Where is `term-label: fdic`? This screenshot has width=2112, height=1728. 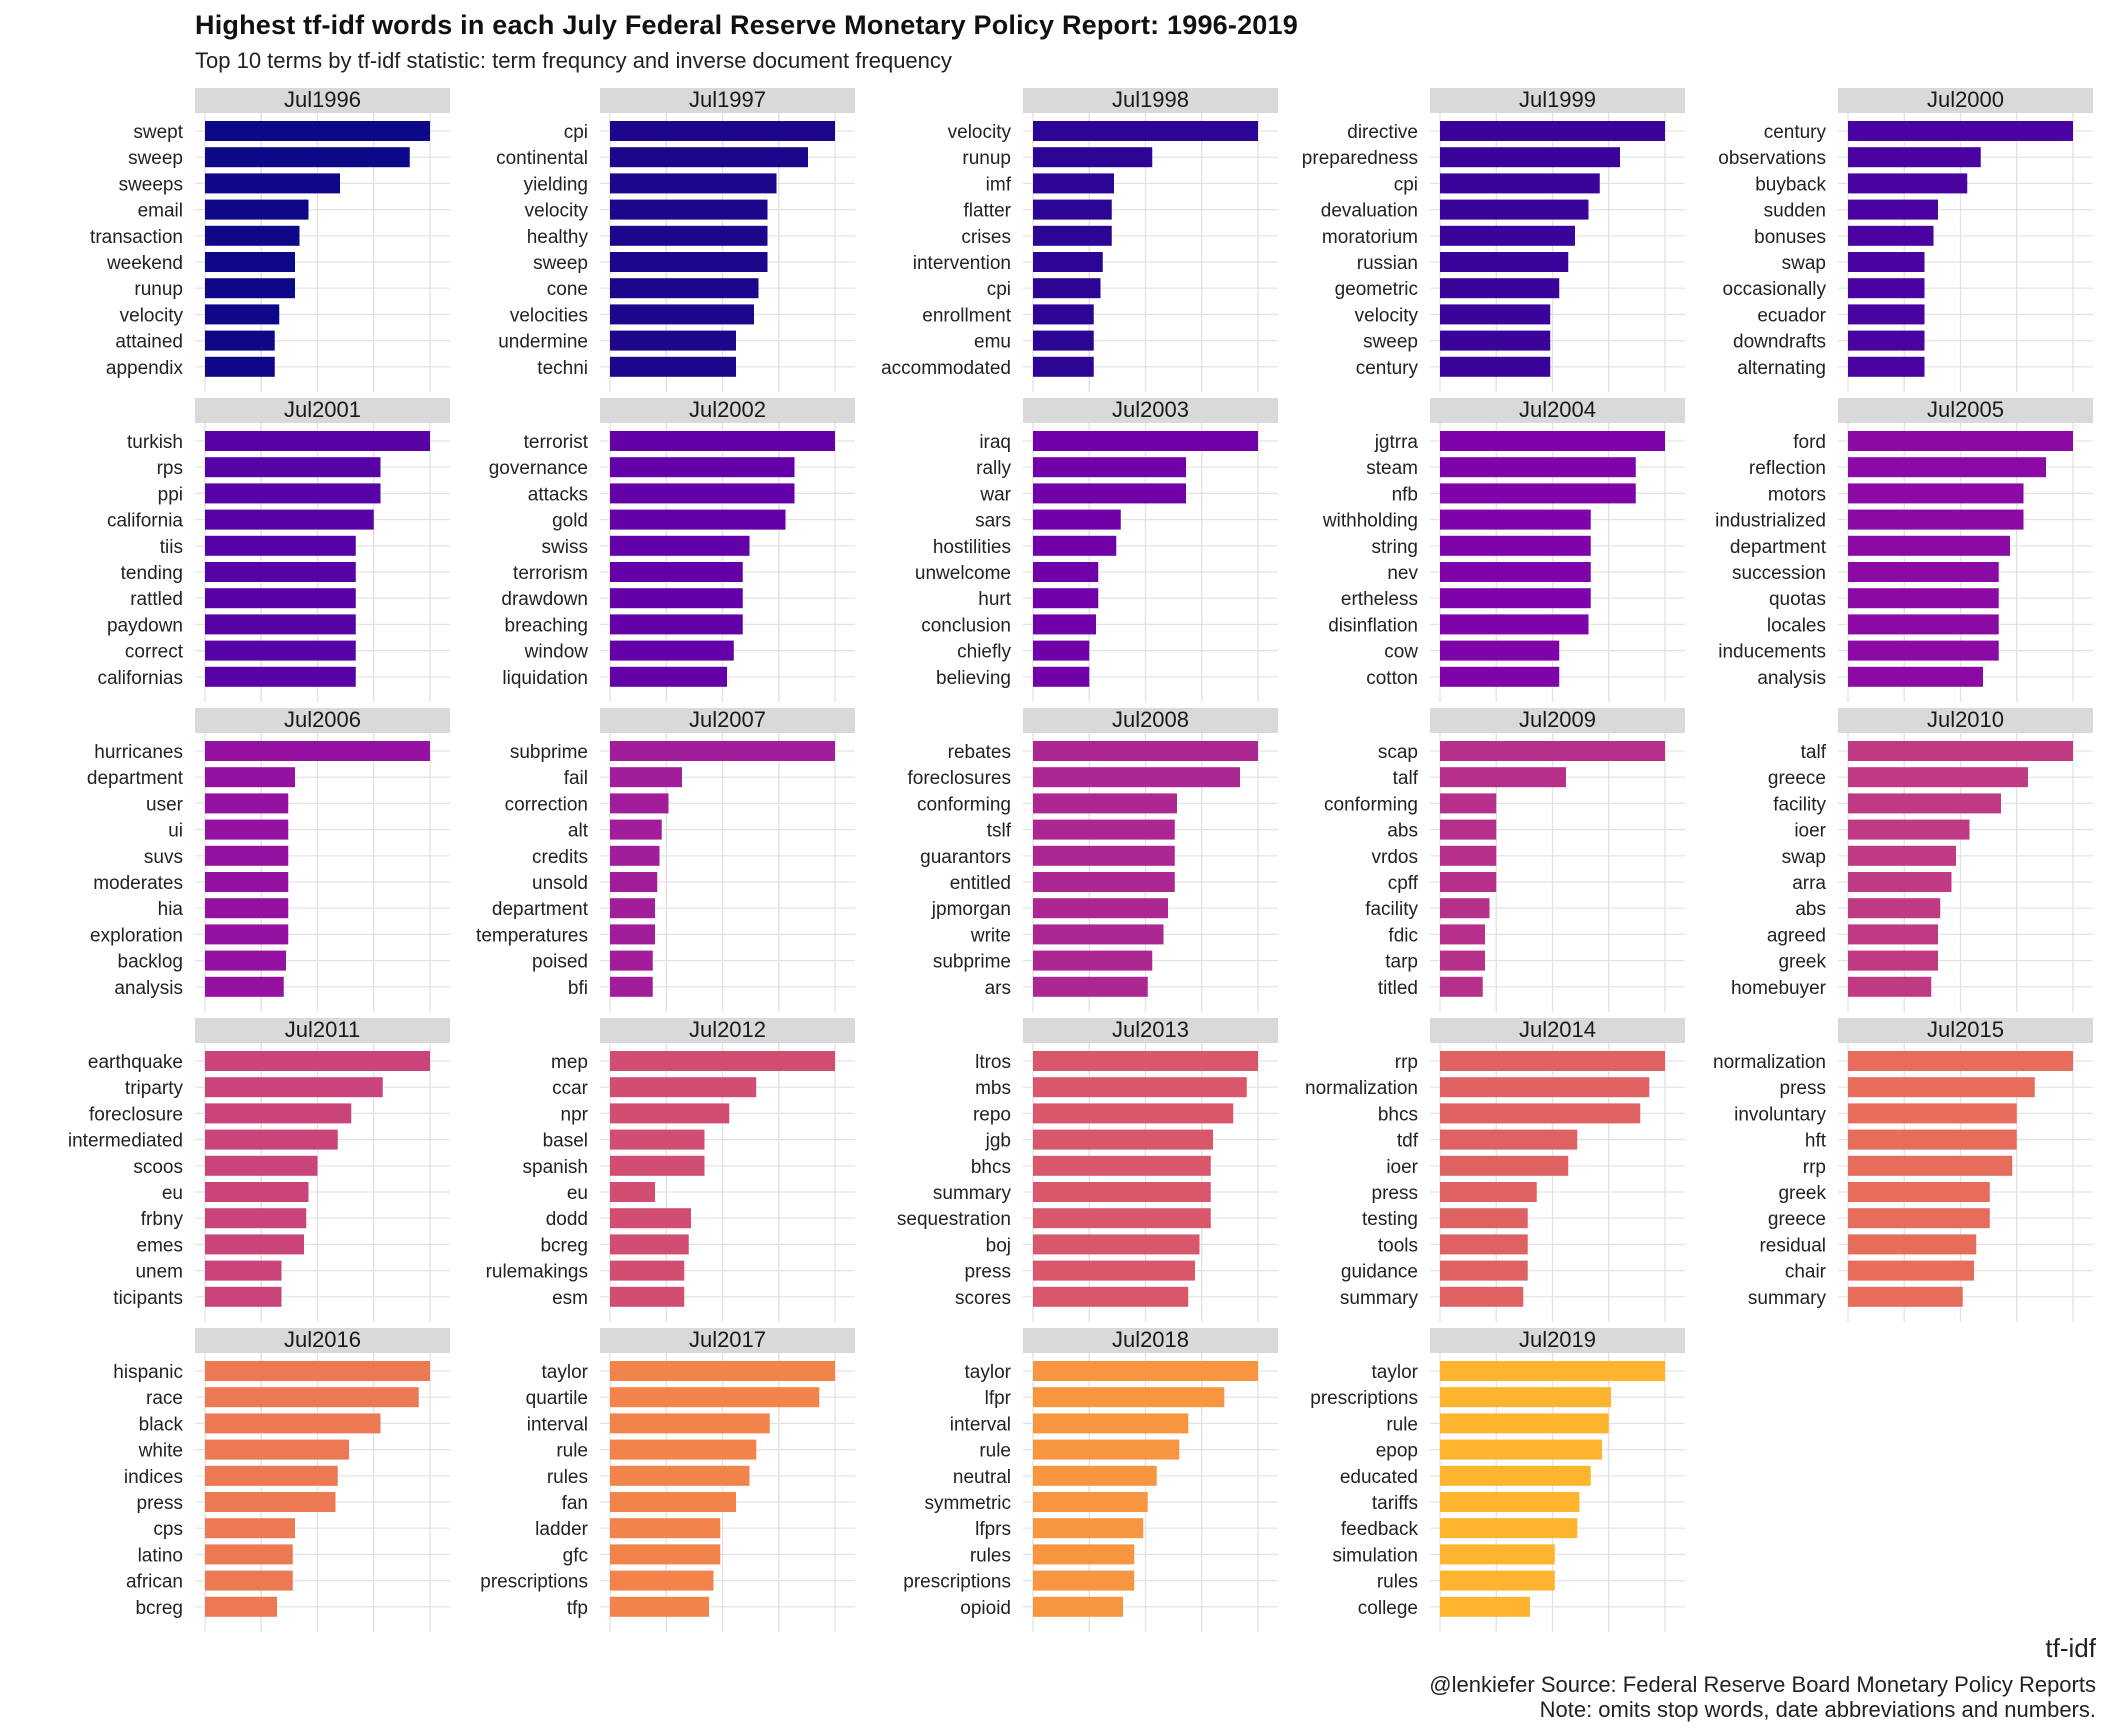
term-label: fdic is located at coordinates (1403, 935).